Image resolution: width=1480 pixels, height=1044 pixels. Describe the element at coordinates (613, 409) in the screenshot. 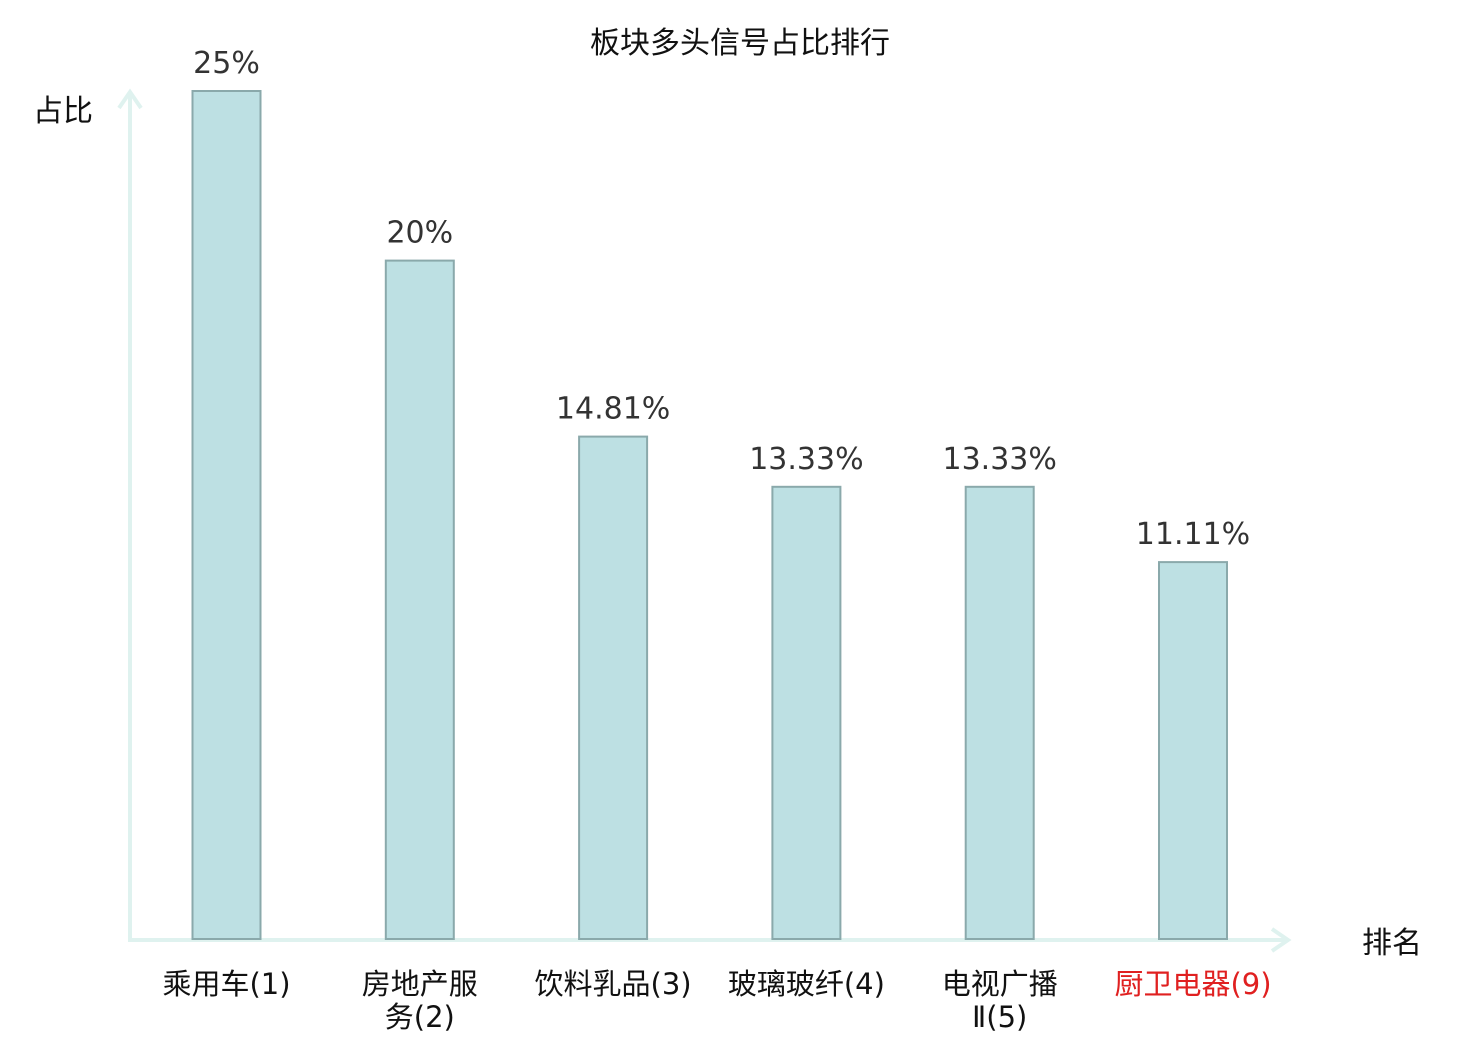

I see `value-label-3: 14.81%` at that location.